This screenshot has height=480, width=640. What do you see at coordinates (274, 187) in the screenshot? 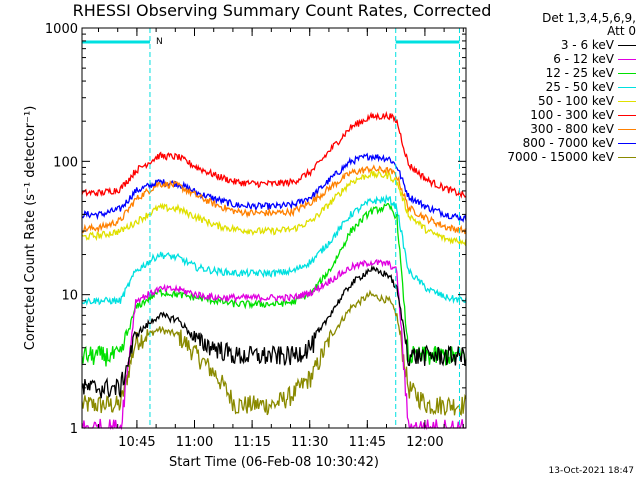
I see `series-line-800-7000-kev` at bounding box center [274, 187].